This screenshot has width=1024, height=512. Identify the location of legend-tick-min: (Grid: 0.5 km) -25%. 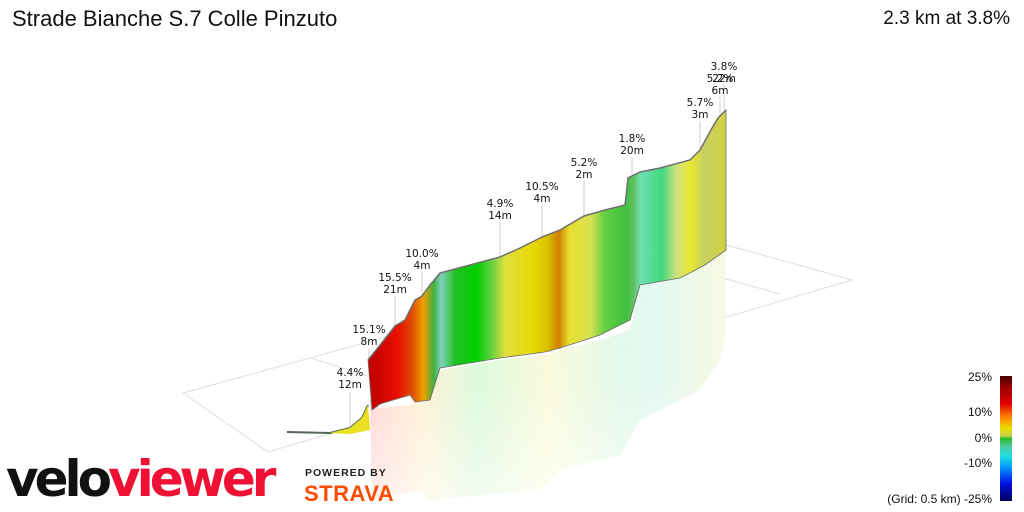
(939, 499).